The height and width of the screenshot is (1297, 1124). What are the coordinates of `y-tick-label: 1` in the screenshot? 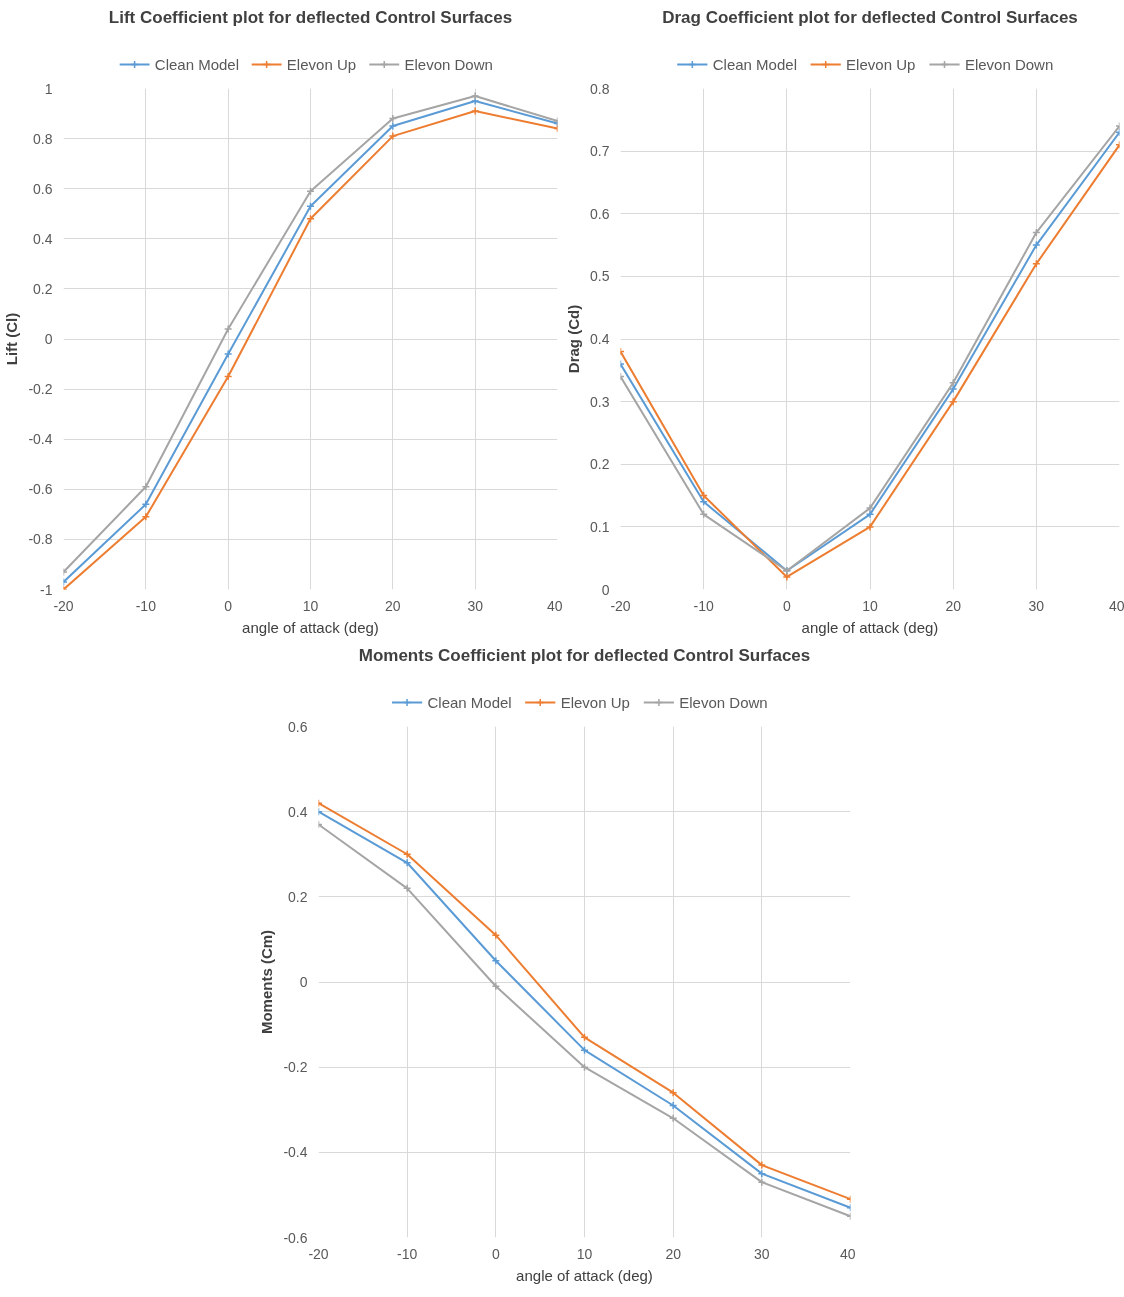 It's located at (48, 88).